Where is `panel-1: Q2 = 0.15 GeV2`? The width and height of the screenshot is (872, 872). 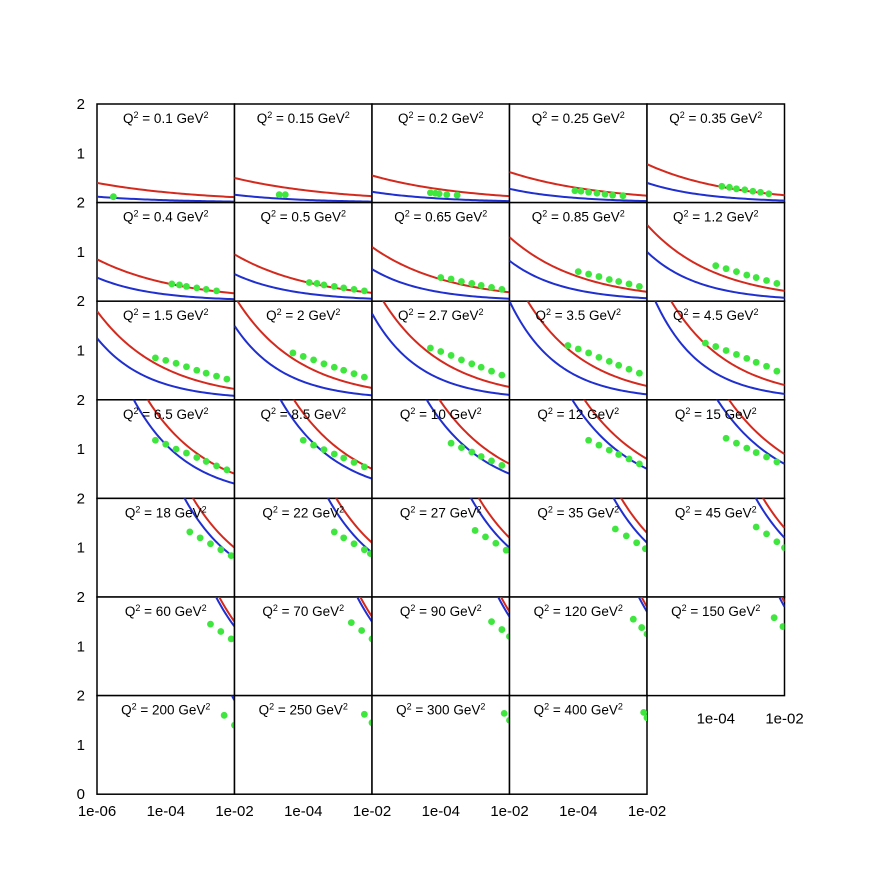
panel-1: Q2 = 0.15 GeV2 is located at coordinates (303, 153).